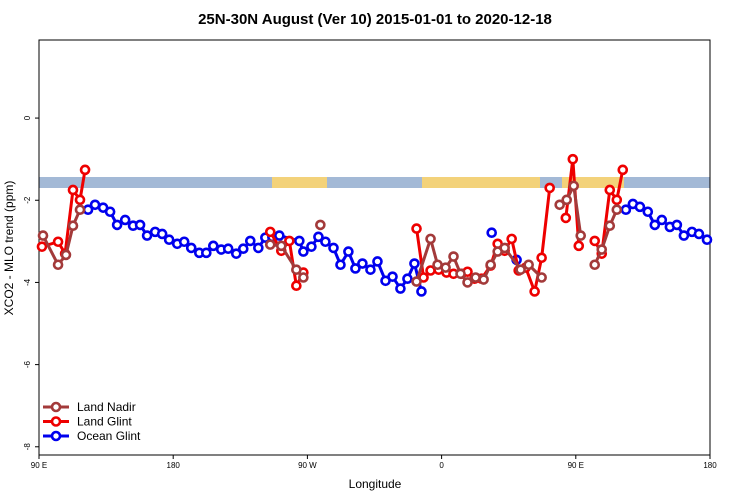 Image resolution: width=750 pixels, height=500 pixels. What do you see at coordinates (375, 484) in the screenshot?
I see `x-axis-label: Longitude` at bounding box center [375, 484].